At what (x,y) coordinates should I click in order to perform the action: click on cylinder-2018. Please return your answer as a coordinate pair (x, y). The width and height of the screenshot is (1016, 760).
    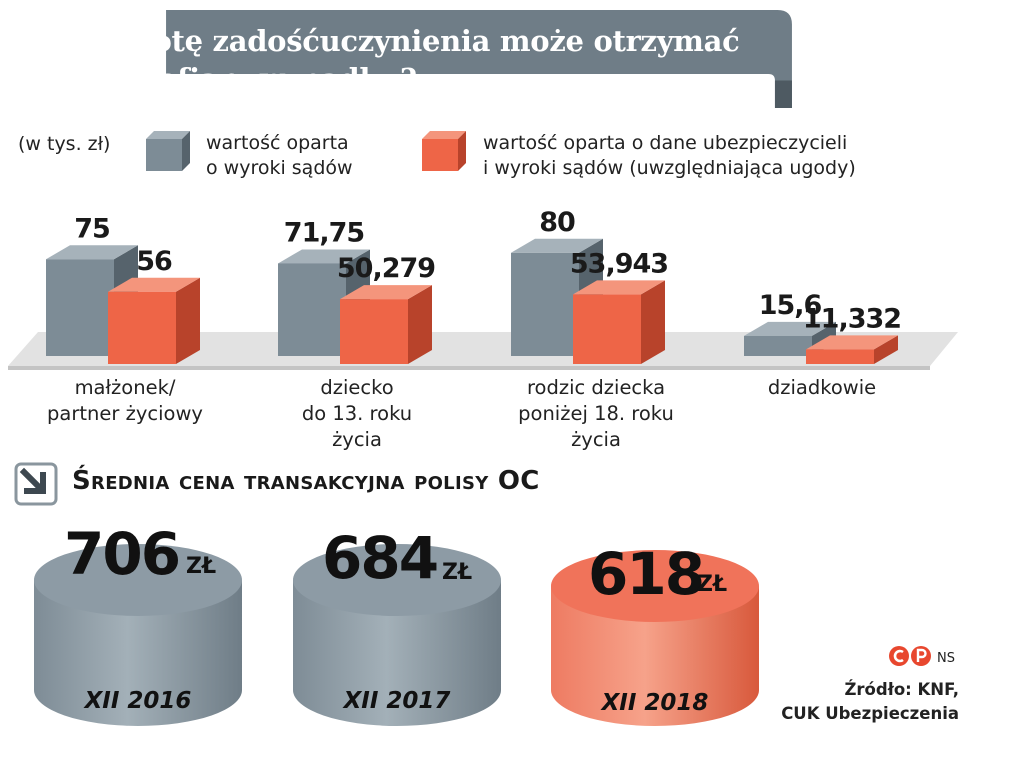
    Looking at the image, I should click on (655, 638).